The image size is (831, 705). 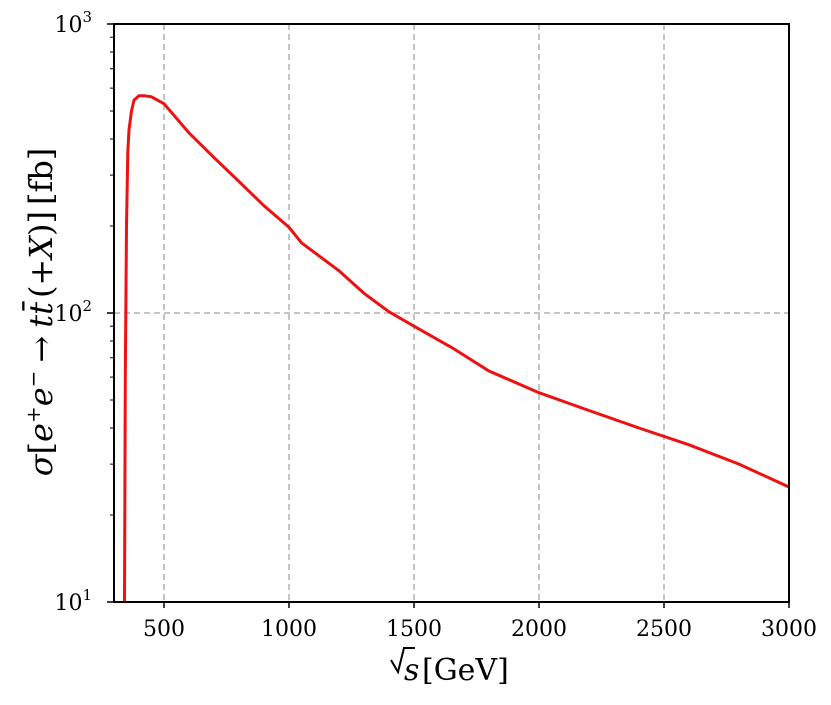 I want to click on y-label-plusx: (+, so click(x=41, y=278).